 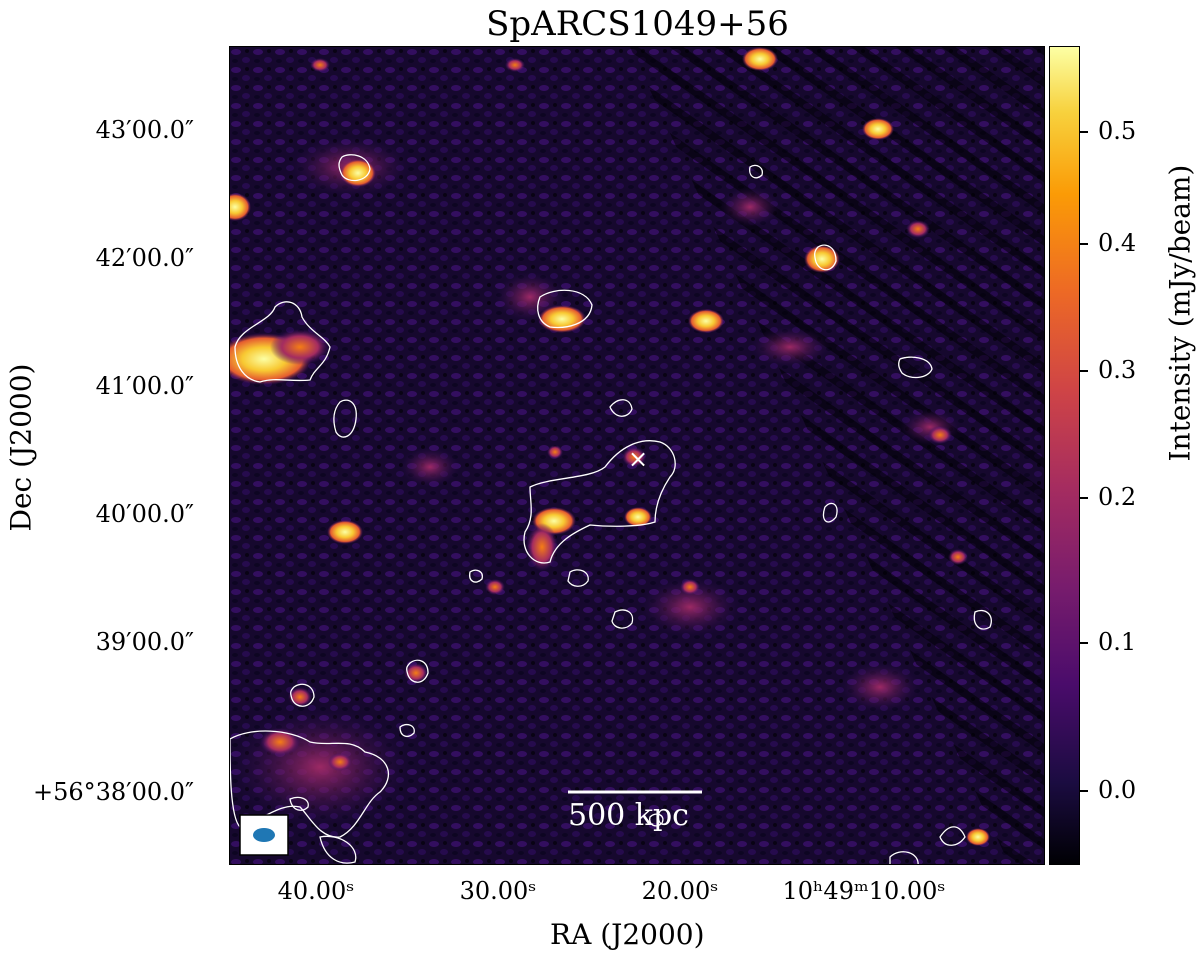 I want to click on colorbar-title: Intensity (mJy/beam), so click(x=1180, y=313).